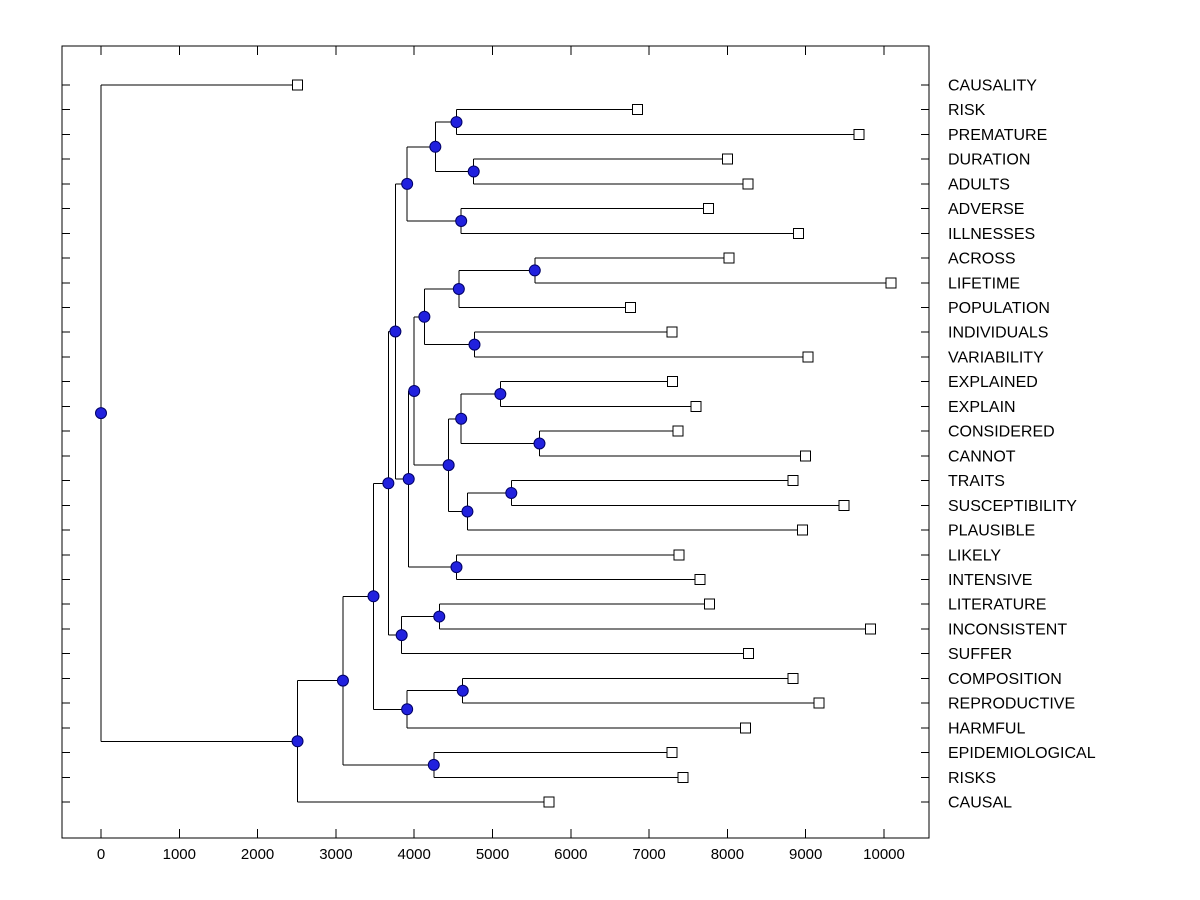 This screenshot has height=900, width=1200. I want to click on leaf-label-premature: PREMATURE, so click(997, 135).